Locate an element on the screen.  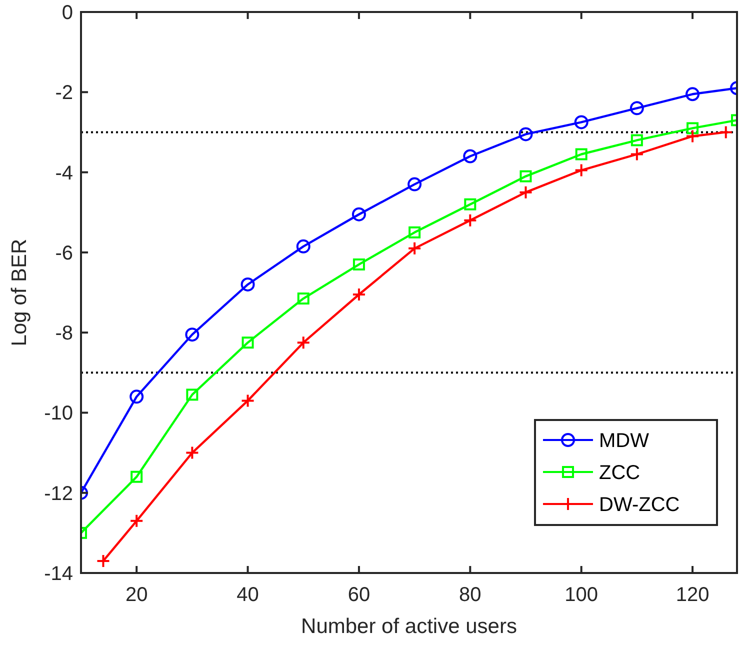
x-tick-label: 60 is located at coordinates (359, 595).